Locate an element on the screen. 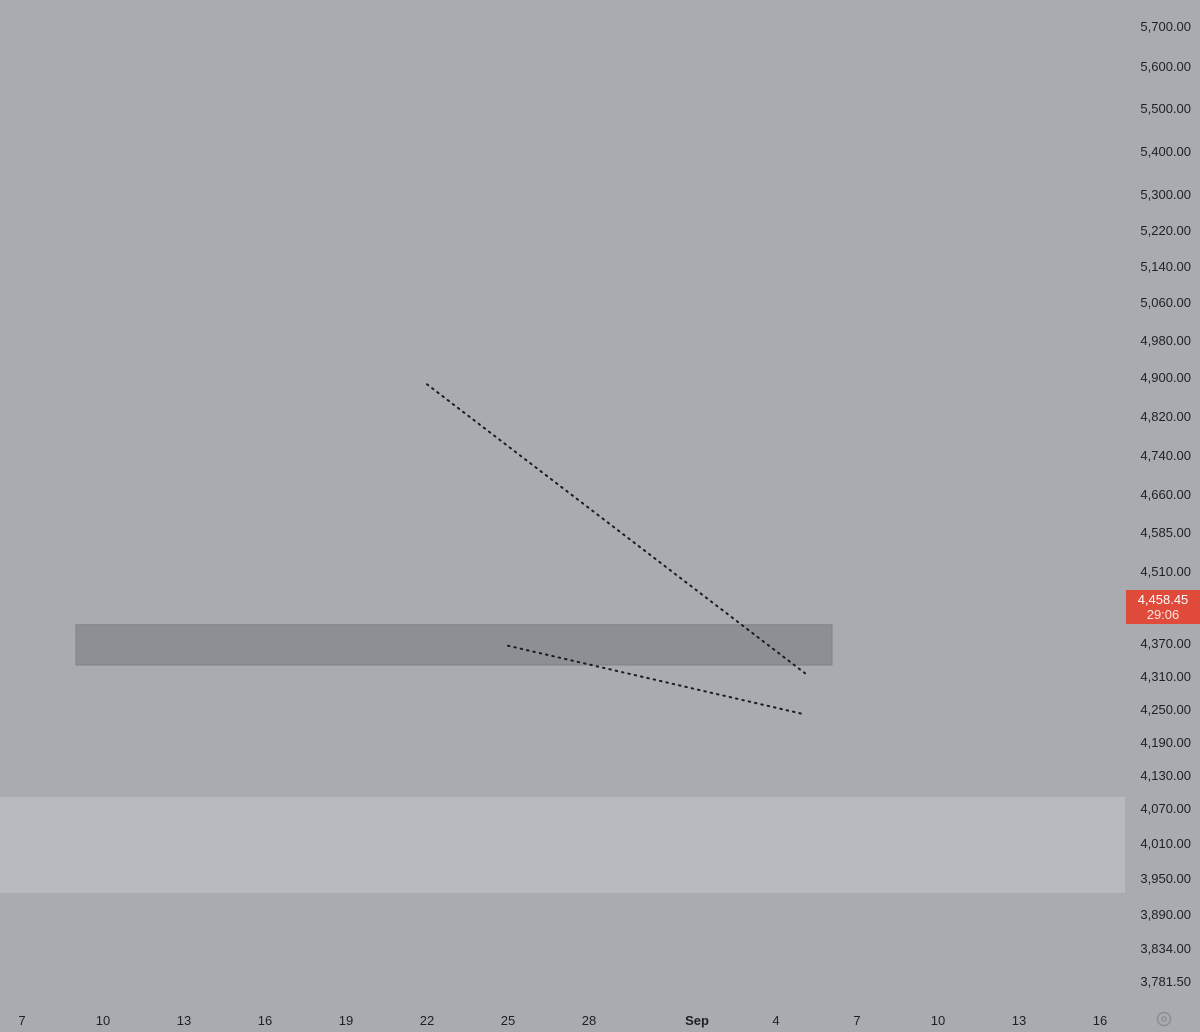  y-tick-label: 3,890.00 is located at coordinates (1165, 914).